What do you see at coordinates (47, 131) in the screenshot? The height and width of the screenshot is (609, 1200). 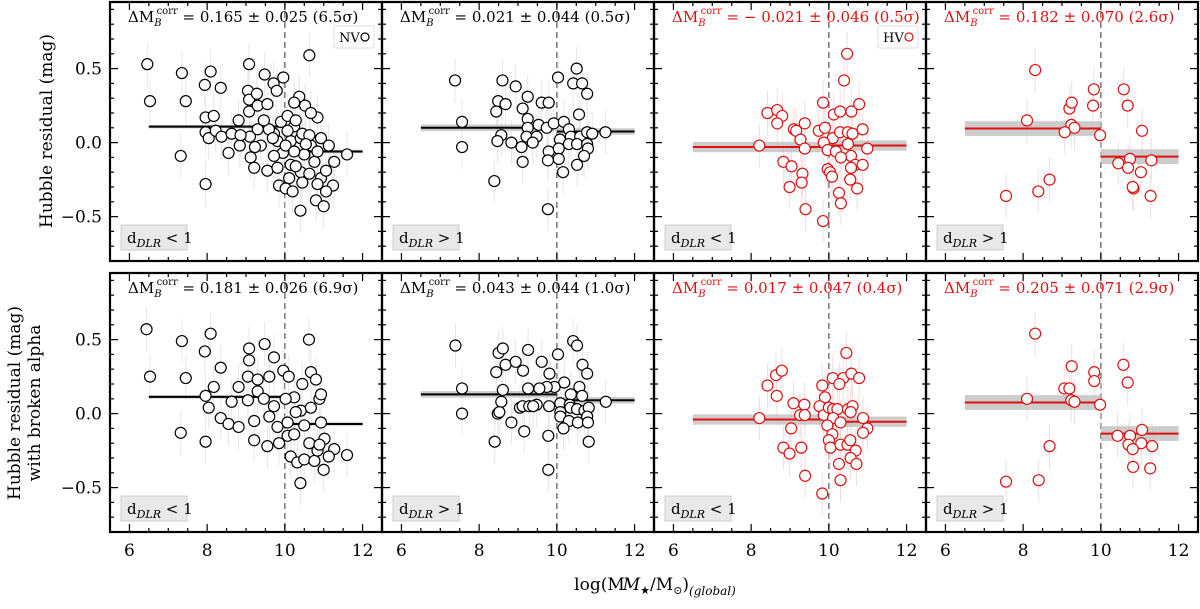 I see `y-axis-label-top: Hubble residual (mag)` at bounding box center [47, 131].